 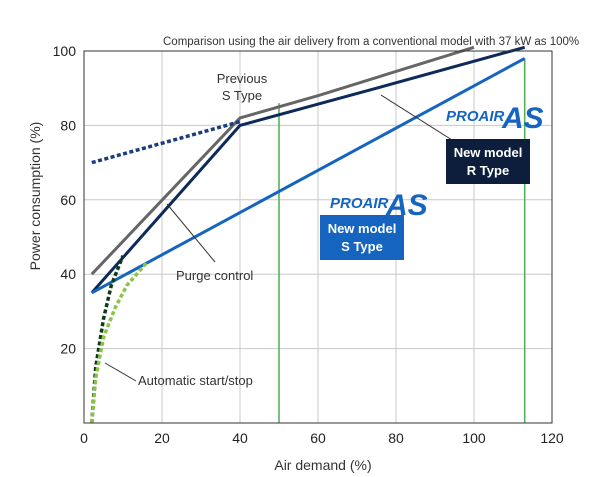 I want to click on svg-text: R Type, so click(x=488, y=170).